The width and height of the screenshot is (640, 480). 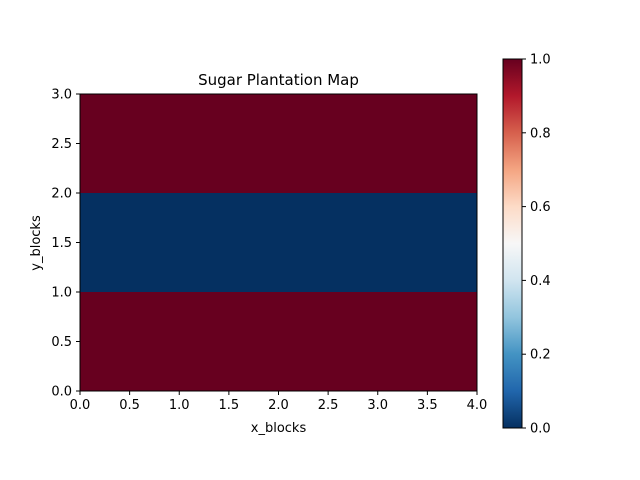 What do you see at coordinates (61, 243) in the screenshot?
I see `y-tick-label: 1.5` at bounding box center [61, 243].